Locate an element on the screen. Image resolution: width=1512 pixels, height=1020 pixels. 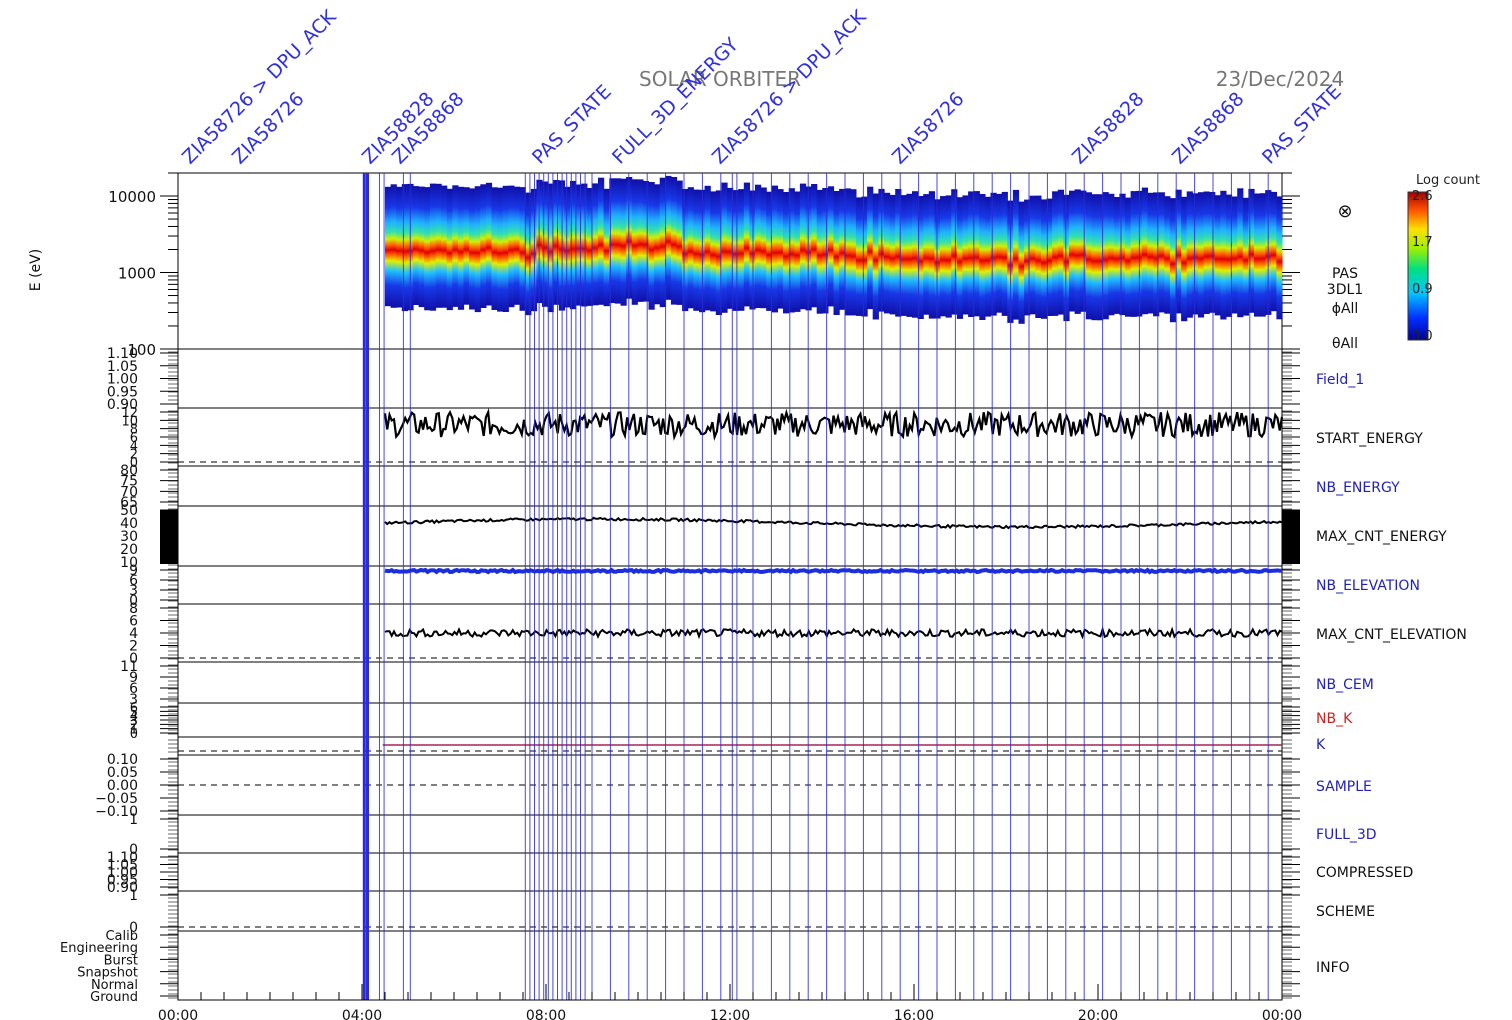
panel-tick-label: Calib is located at coordinates (121, 936).